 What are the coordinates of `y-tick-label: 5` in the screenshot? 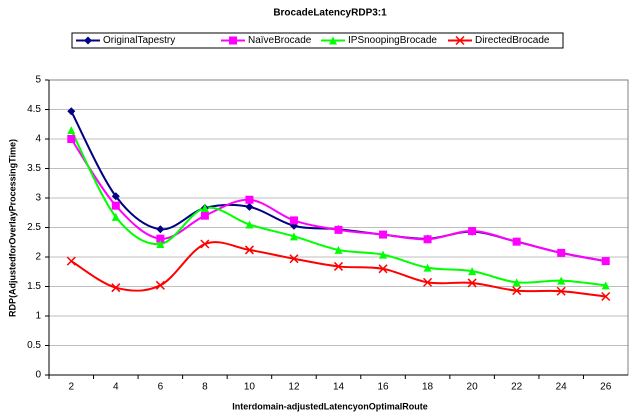 It's located at (38, 80).